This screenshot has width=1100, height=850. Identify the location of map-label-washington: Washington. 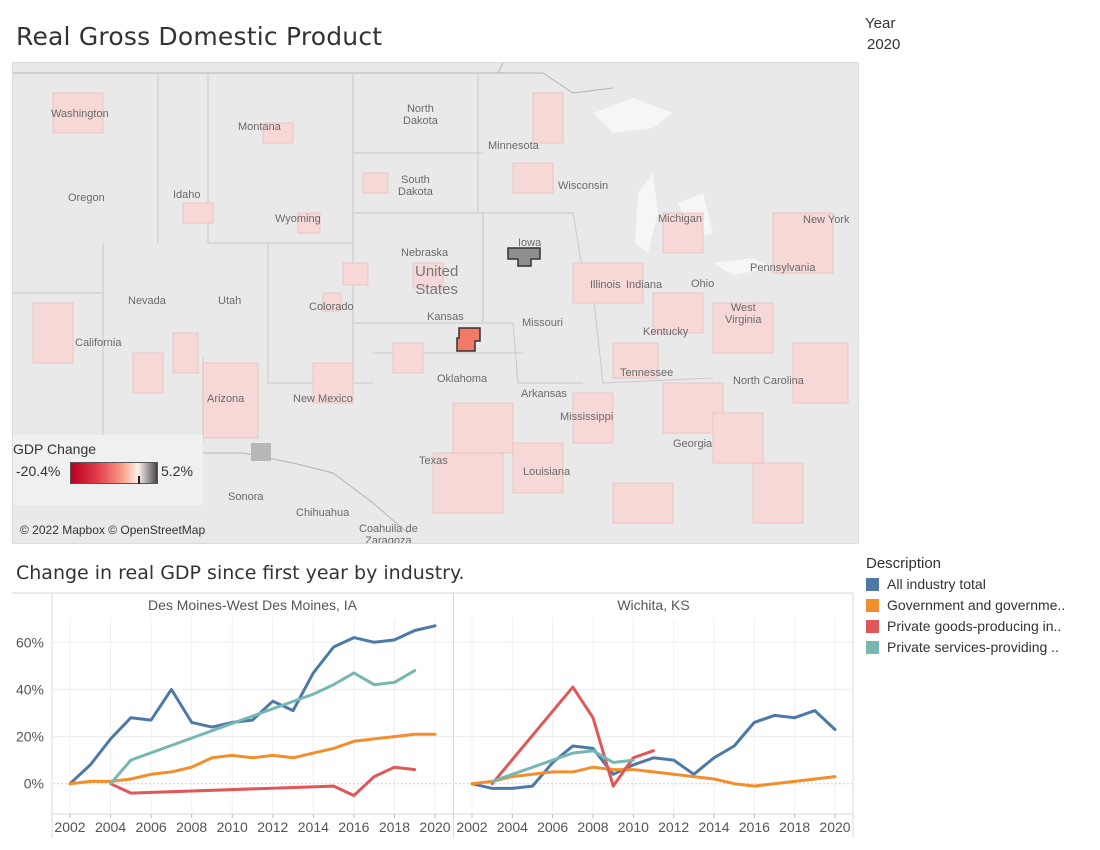
(80, 114).